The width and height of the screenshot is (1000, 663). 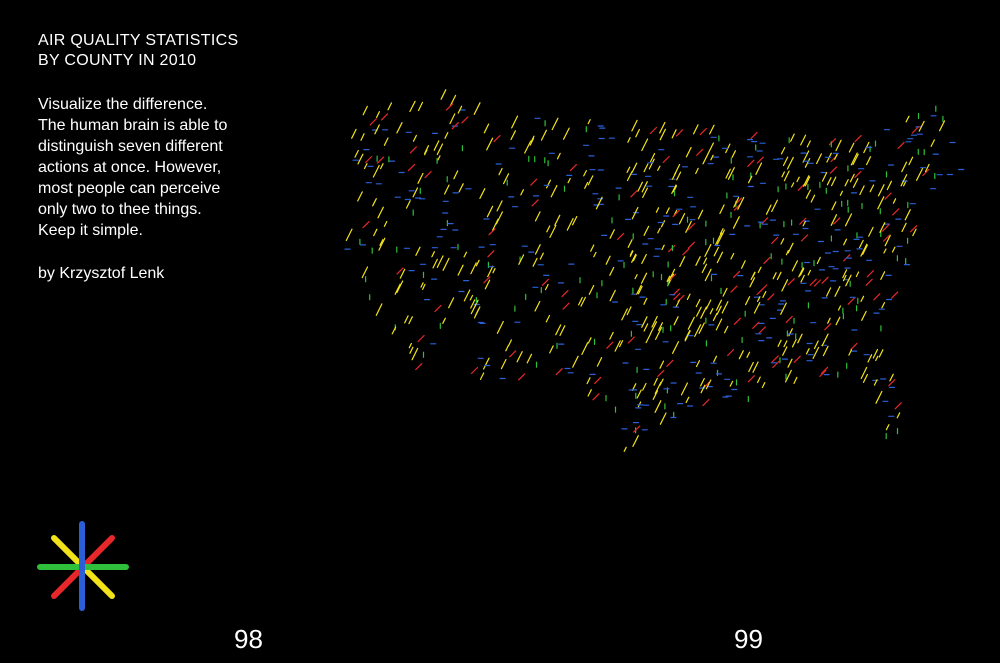 What do you see at coordinates (101, 273) in the screenshot?
I see `author-byline: by Krzysztof Lenk` at bounding box center [101, 273].